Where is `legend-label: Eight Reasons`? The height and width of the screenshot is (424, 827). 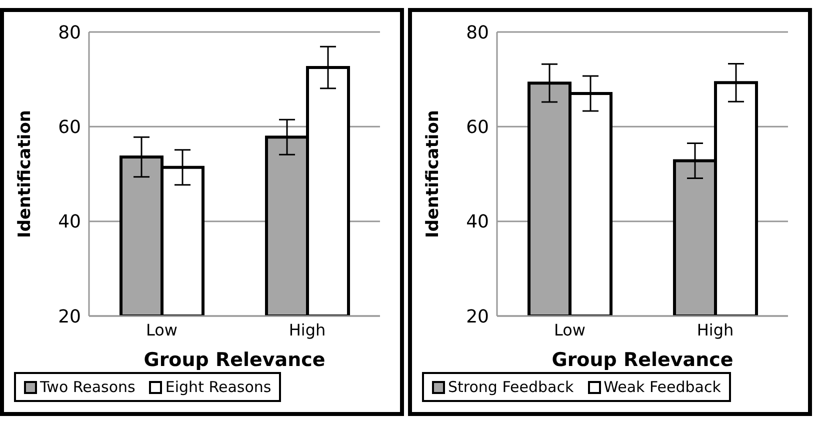 legend-label: Eight Reasons is located at coordinates (218, 387).